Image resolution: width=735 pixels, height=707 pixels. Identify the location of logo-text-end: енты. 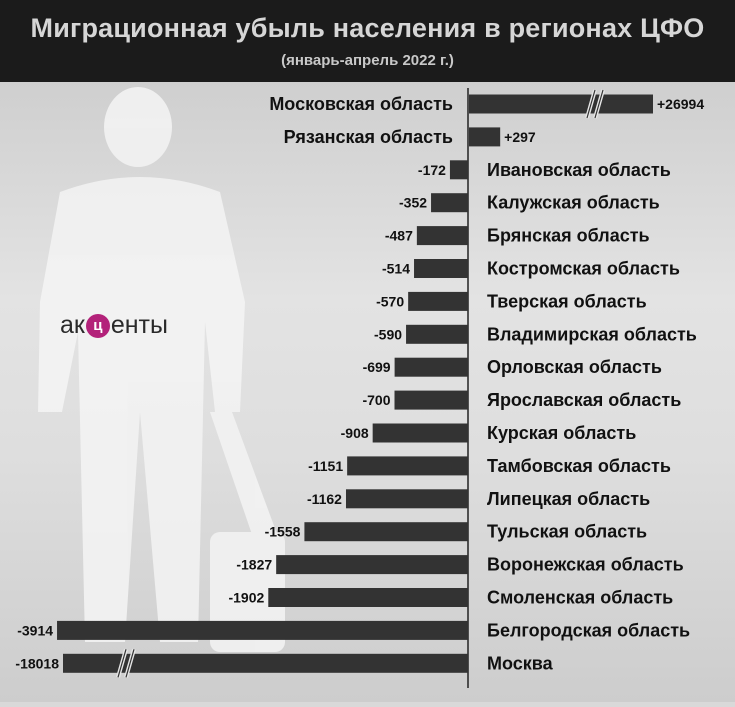
(139, 325).